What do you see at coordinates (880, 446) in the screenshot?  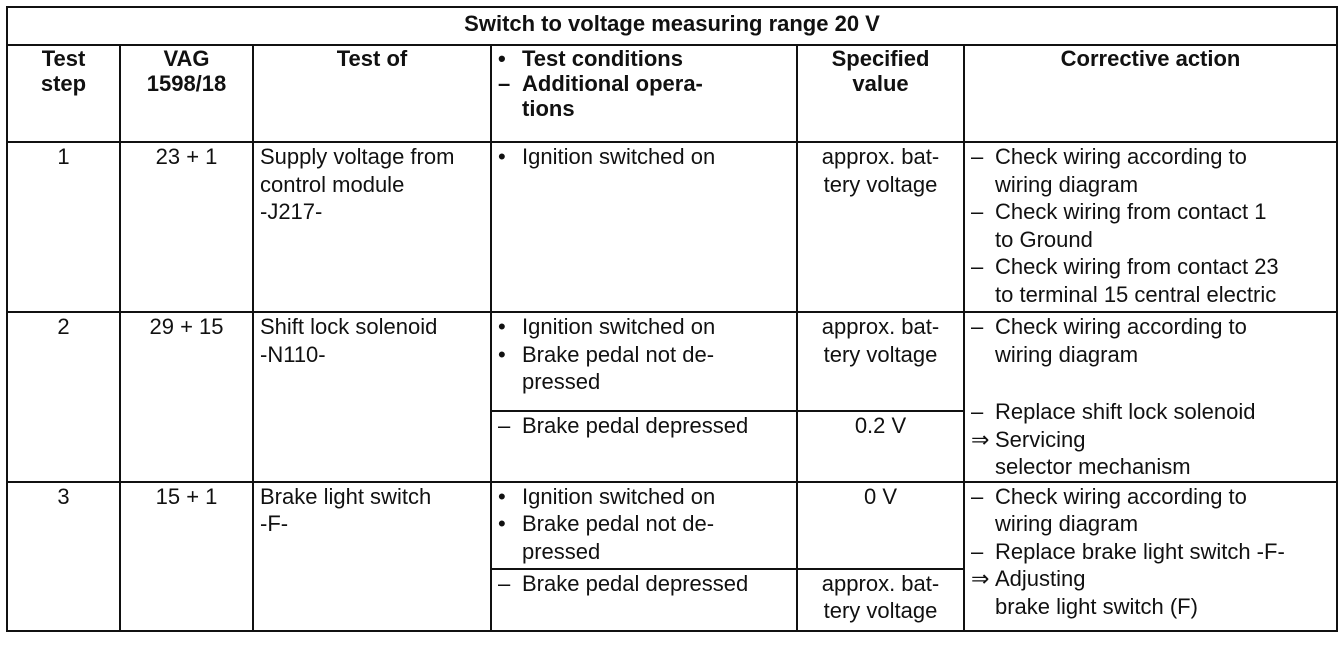 I see `cell-specified: 0.2 V` at bounding box center [880, 446].